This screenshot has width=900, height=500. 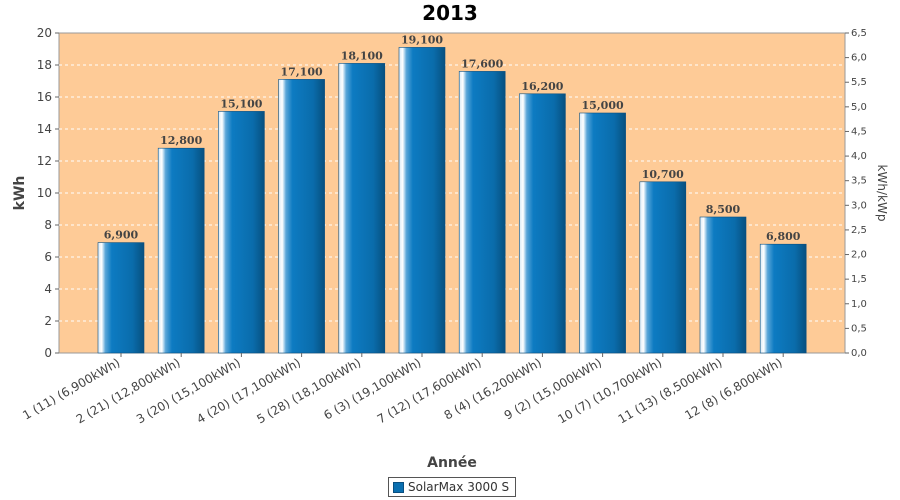 What do you see at coordinates (398, 487) in the screenshot?
I see `legend-swatch` at bounding box center [398, 487].